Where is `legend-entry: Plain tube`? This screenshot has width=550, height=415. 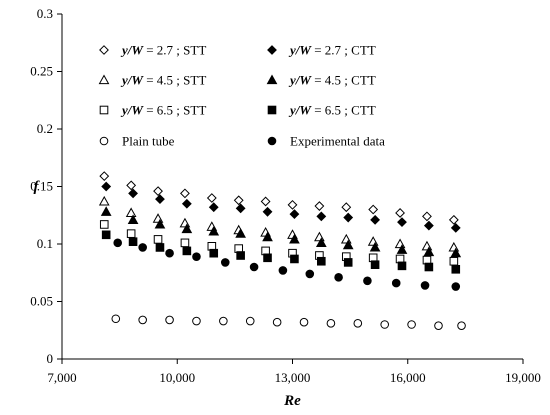 legend-entry: Plain tube is located at coordinates (137, 141).